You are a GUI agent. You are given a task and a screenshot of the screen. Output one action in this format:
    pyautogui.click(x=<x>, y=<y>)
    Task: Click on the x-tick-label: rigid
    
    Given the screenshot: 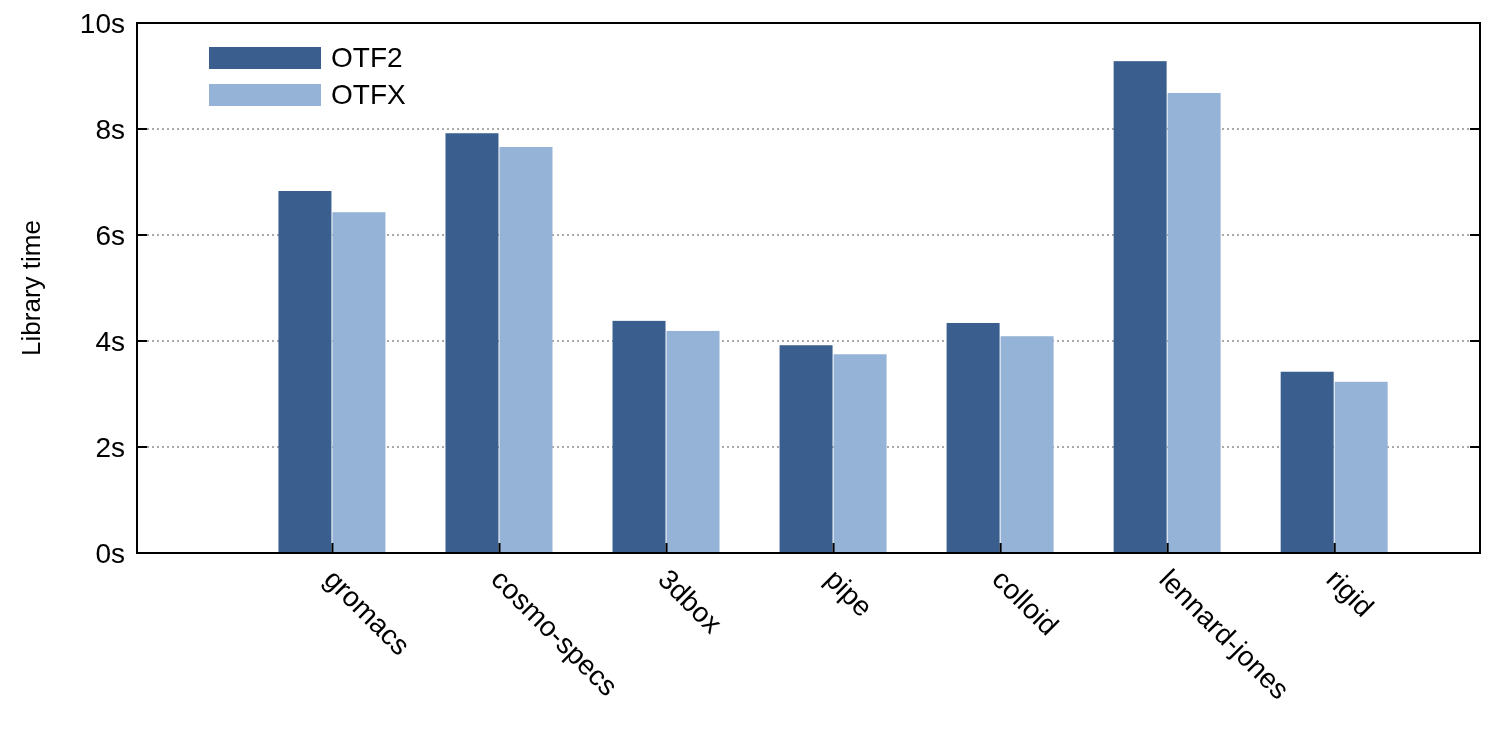 What is the action you would take?
    pyautogui.click(x=1350, y=593)
    